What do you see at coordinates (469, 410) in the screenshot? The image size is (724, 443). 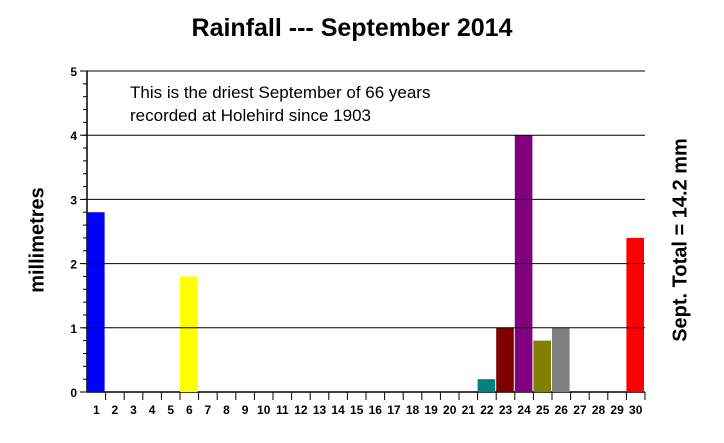 I see `x-tick-label: 21` at bounding box center [469, 410].